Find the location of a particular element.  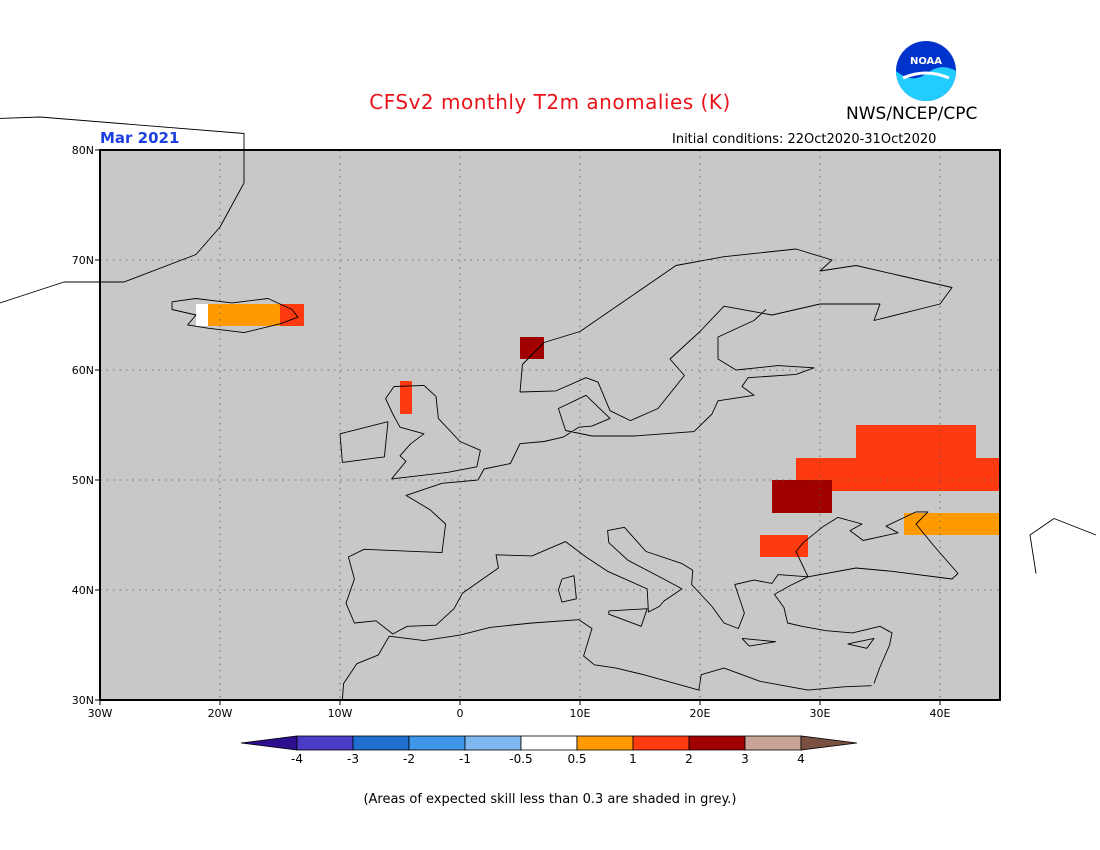

forecast-period: Mar 2021 is located at coordinates (140, 138).